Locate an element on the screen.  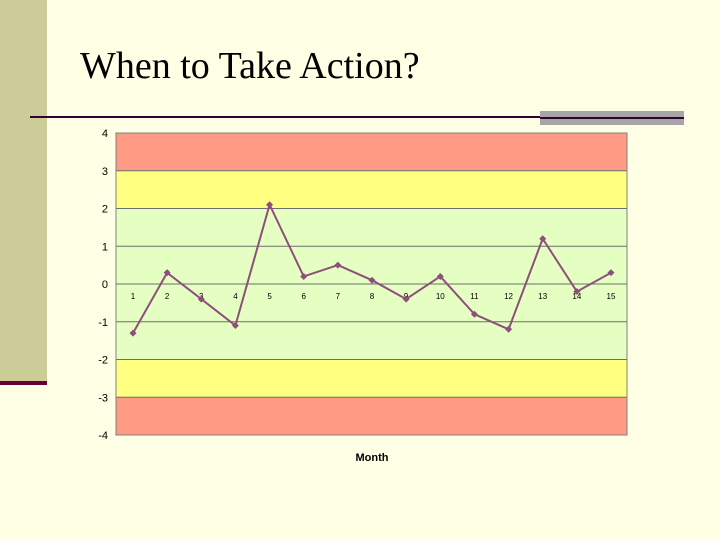
y-tick-label: 0 is located at coordinates (105, 285).